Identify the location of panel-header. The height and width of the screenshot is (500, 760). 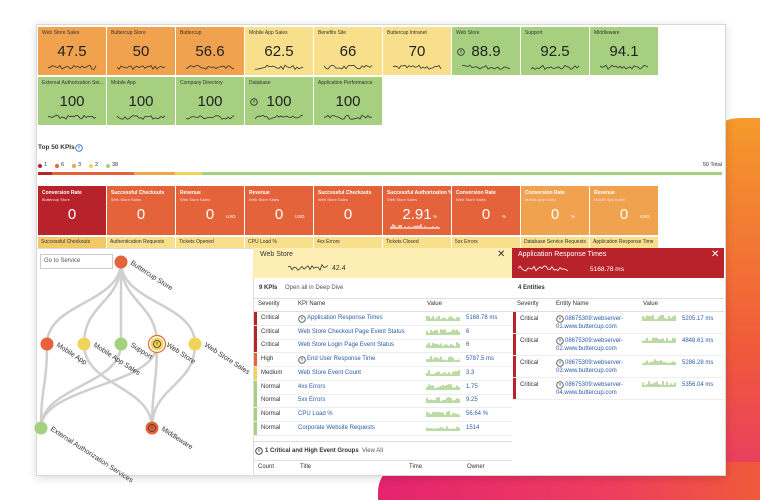
(382, 263).